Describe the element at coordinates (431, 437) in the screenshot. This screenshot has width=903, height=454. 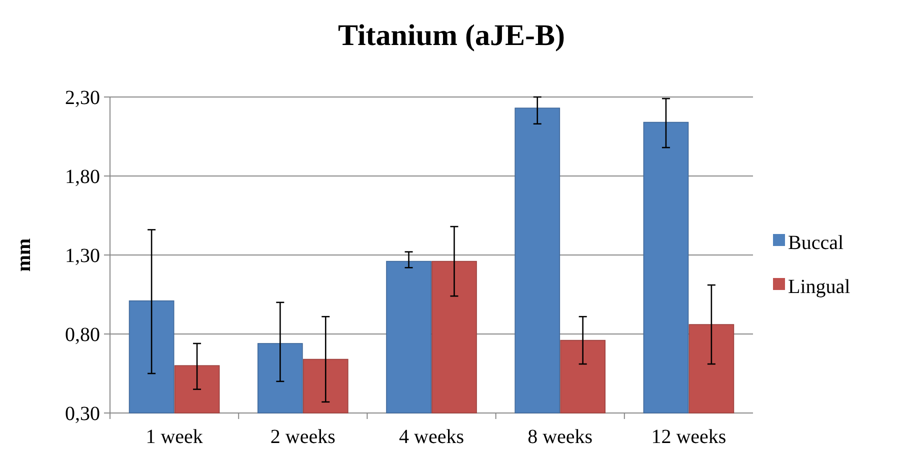
I see `x-tick-label: 4 weeks` at that location.